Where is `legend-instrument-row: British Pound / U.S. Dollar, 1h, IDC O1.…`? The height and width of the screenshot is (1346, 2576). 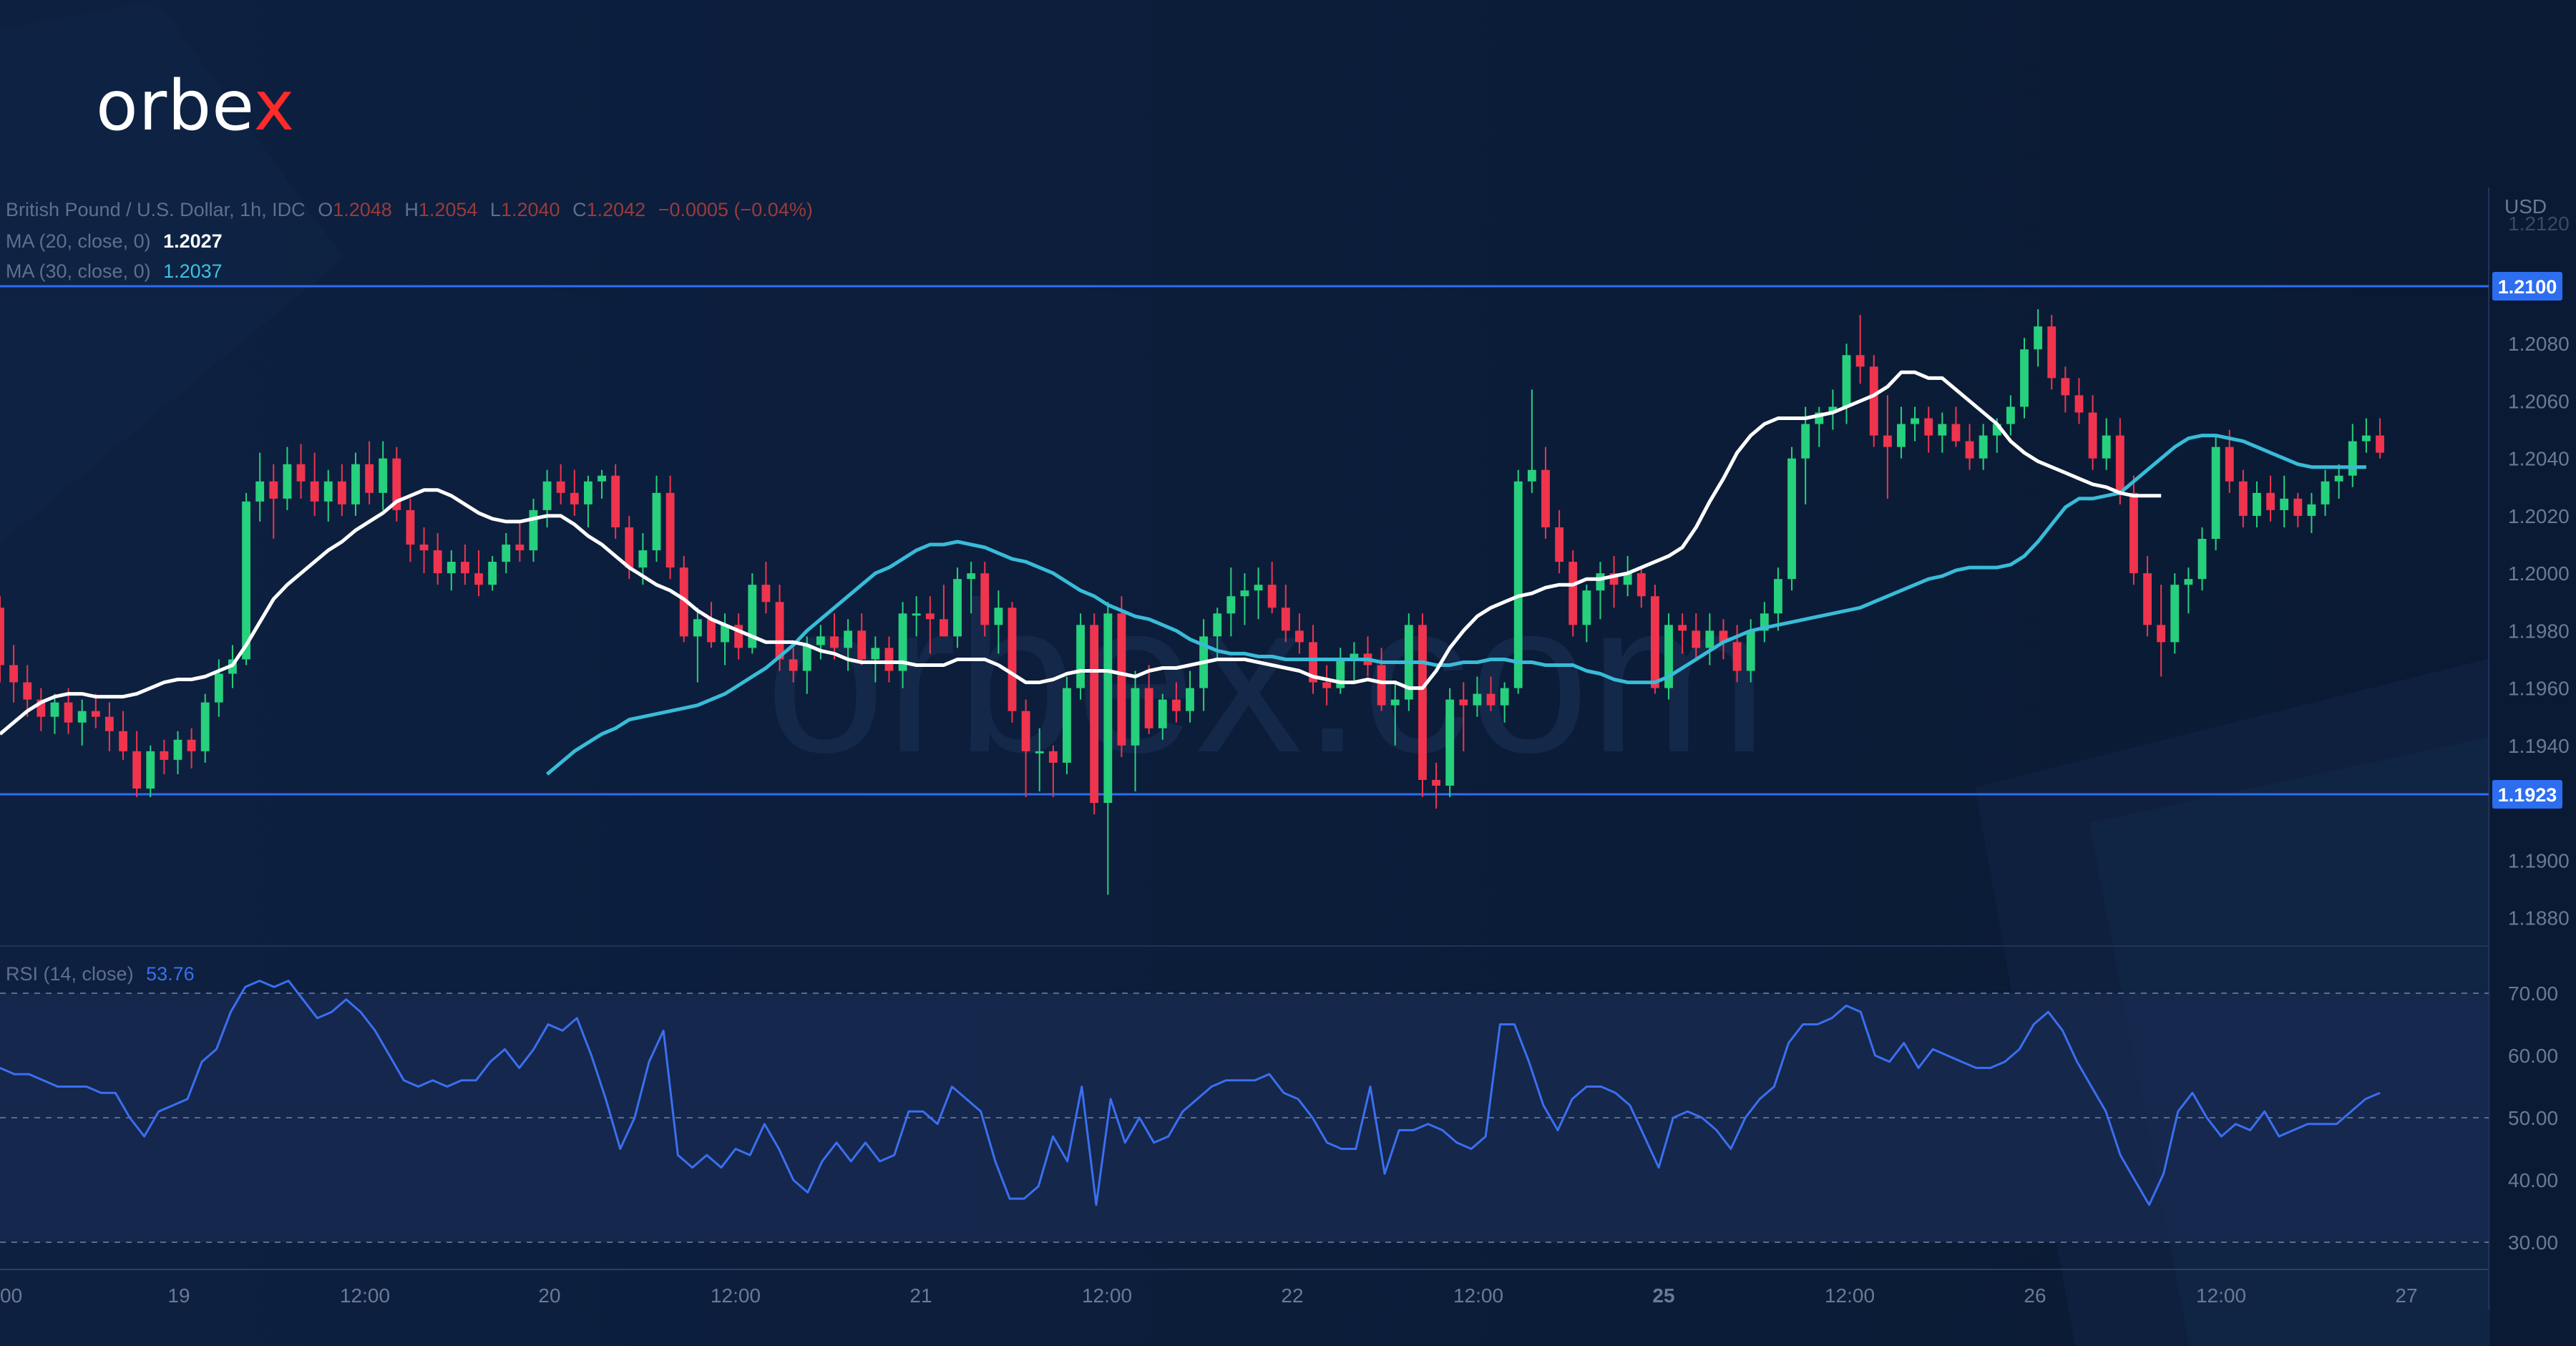
legend-instrument-row: British Pound / U.S. Dollar, 1h, IDC O1.… is located at coordinates (409, 210).